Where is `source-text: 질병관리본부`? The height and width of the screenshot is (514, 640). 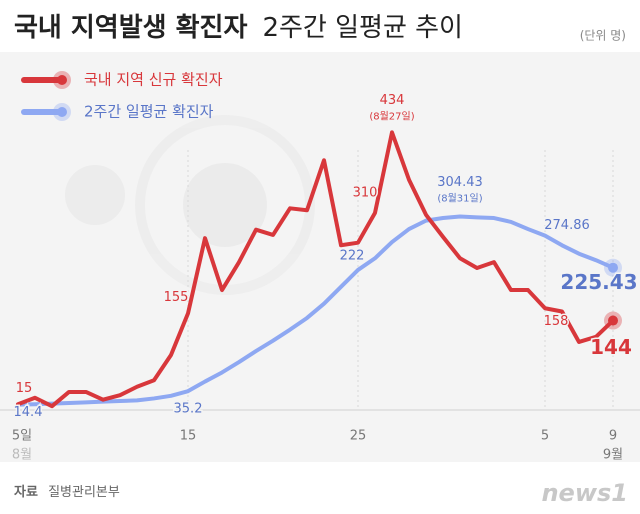
source-text: 질병관리본부 is located at coordinates (84, 492).